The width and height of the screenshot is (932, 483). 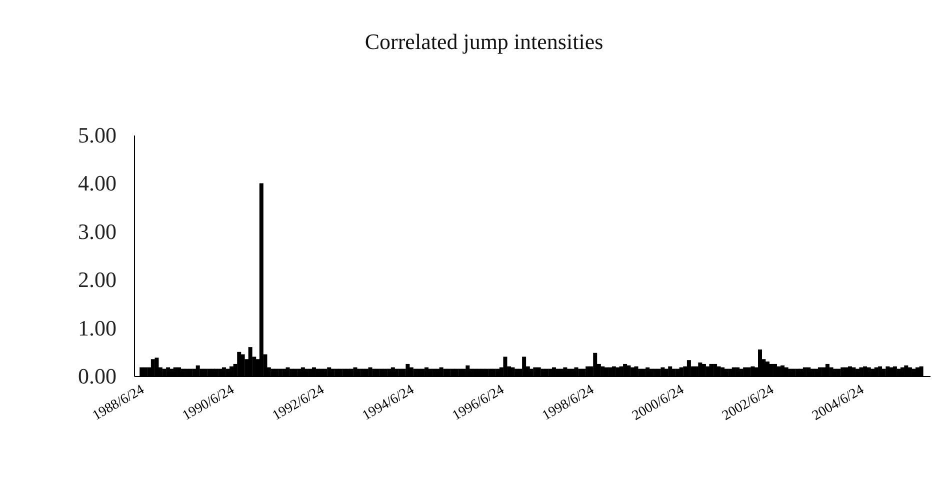 What do you see at coordinates (97, 327) in the screenshot?
I see `y-tick-label: 1.00` at bounding box center [97, 327].